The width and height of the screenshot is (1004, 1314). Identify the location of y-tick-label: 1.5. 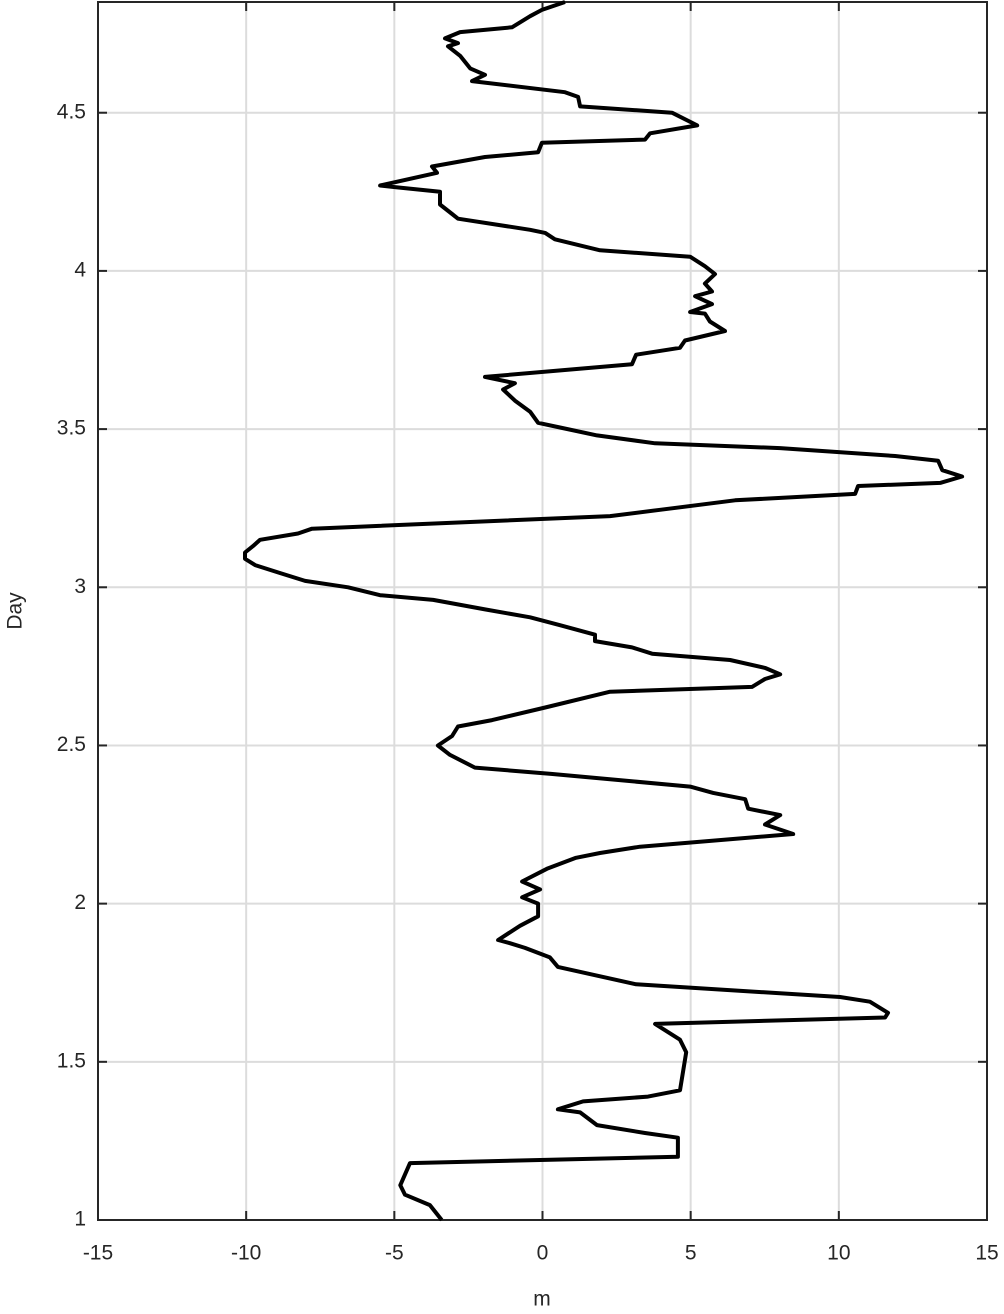
(71, 1060).